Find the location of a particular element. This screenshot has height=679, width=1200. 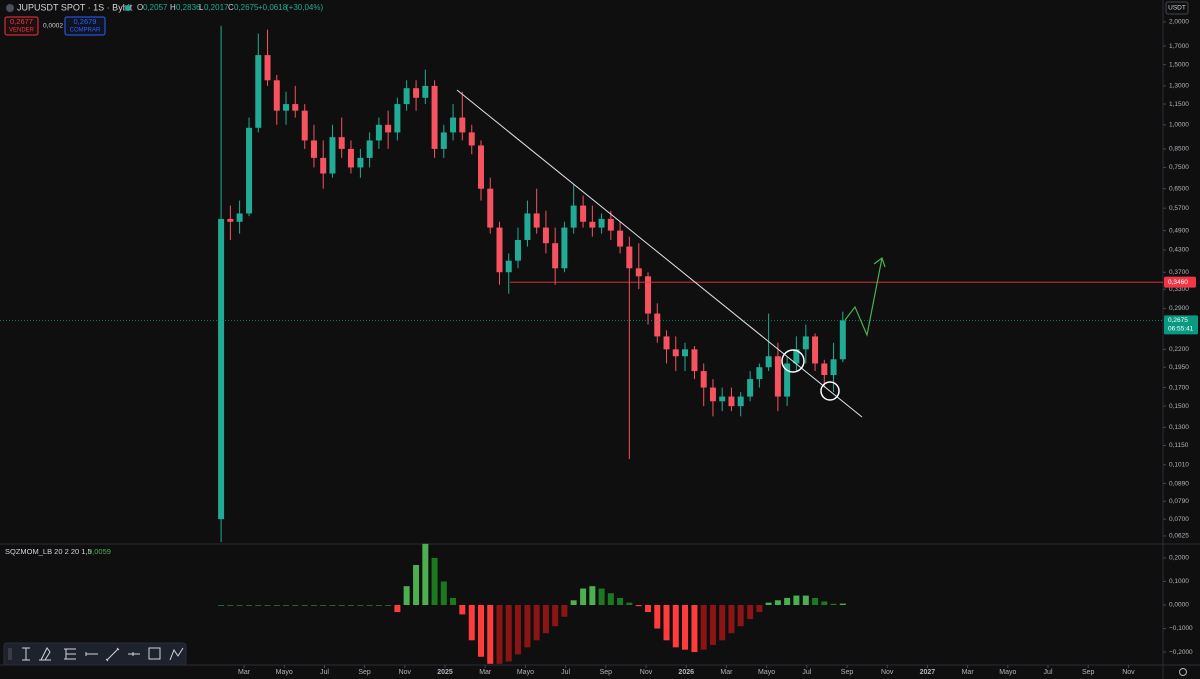

symbol-title: JUPUSDT SPOT · 1S · Bybit is located at coordinates (75, 7).